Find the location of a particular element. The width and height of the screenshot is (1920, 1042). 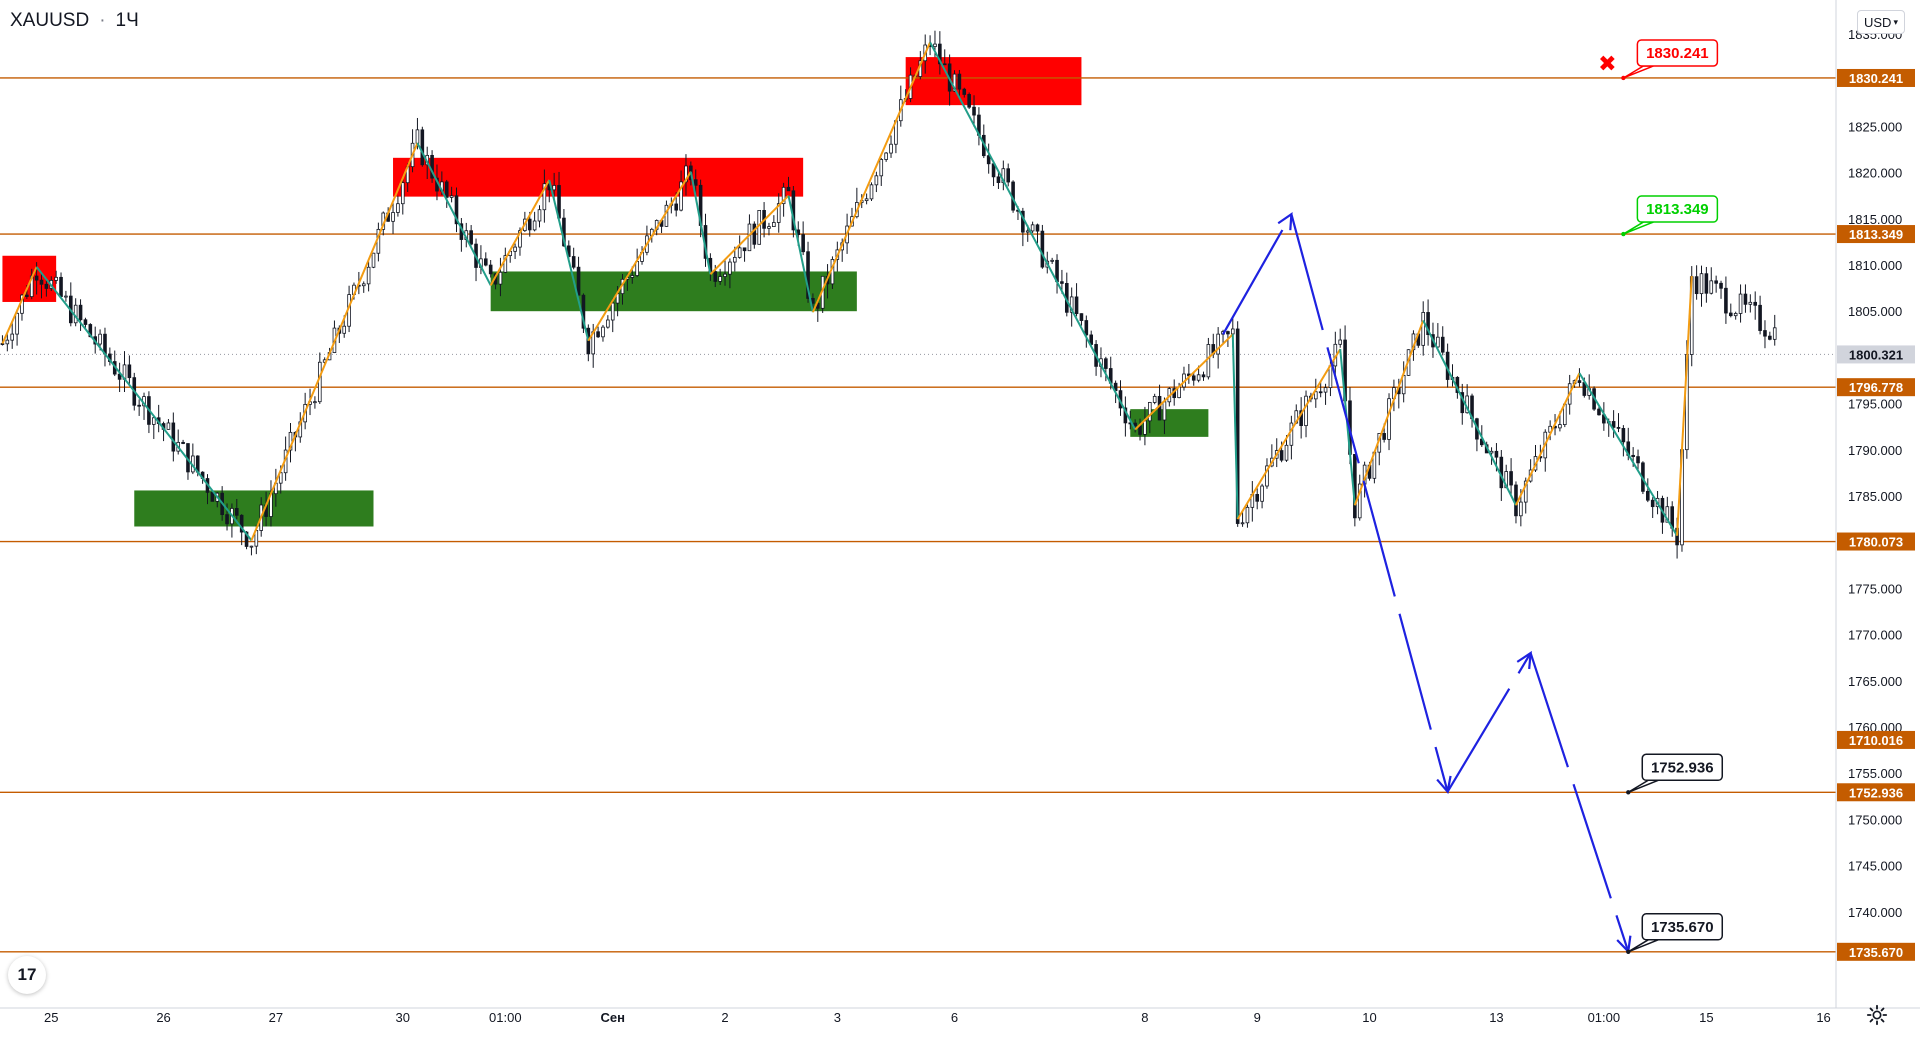

current-price-tag-text: 1800.321 is located at coordinates (1876, 354).